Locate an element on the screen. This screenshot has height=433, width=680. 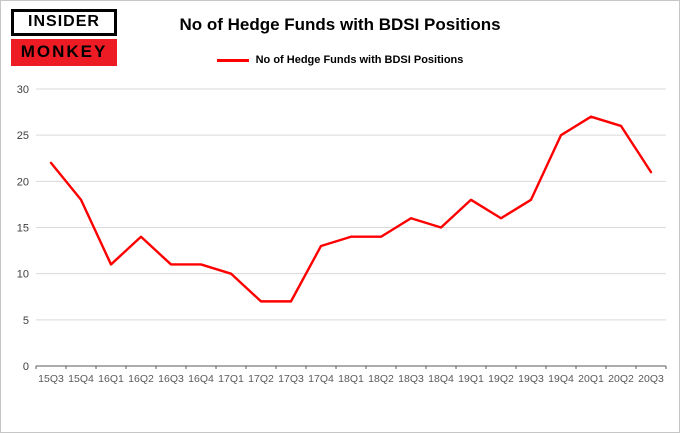
y-axis-tick-label: 30 is located at coordinates (23, 90).